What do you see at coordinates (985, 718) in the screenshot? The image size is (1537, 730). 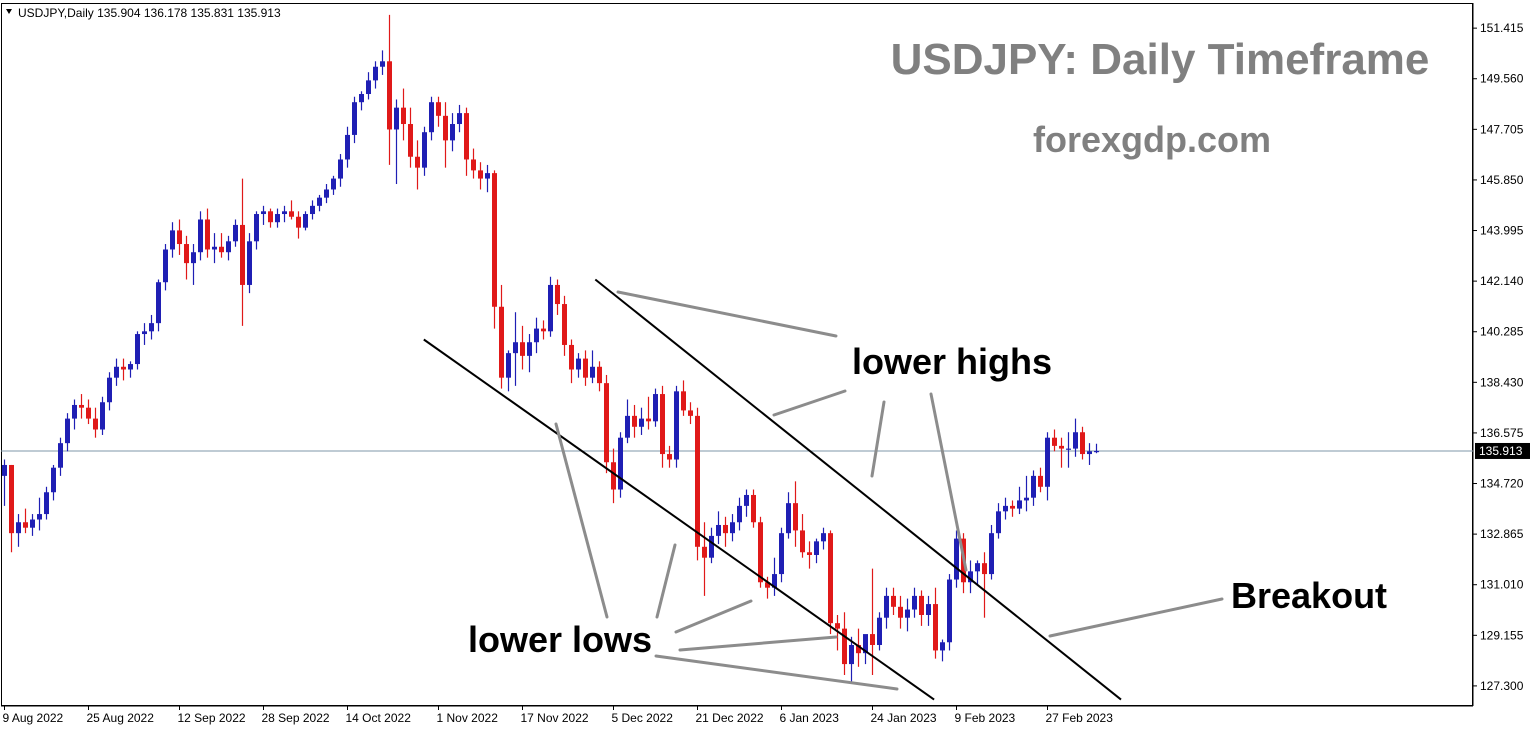 I see `x-tick-label: 9 Feb 2023` at bounding box center [985, 718].